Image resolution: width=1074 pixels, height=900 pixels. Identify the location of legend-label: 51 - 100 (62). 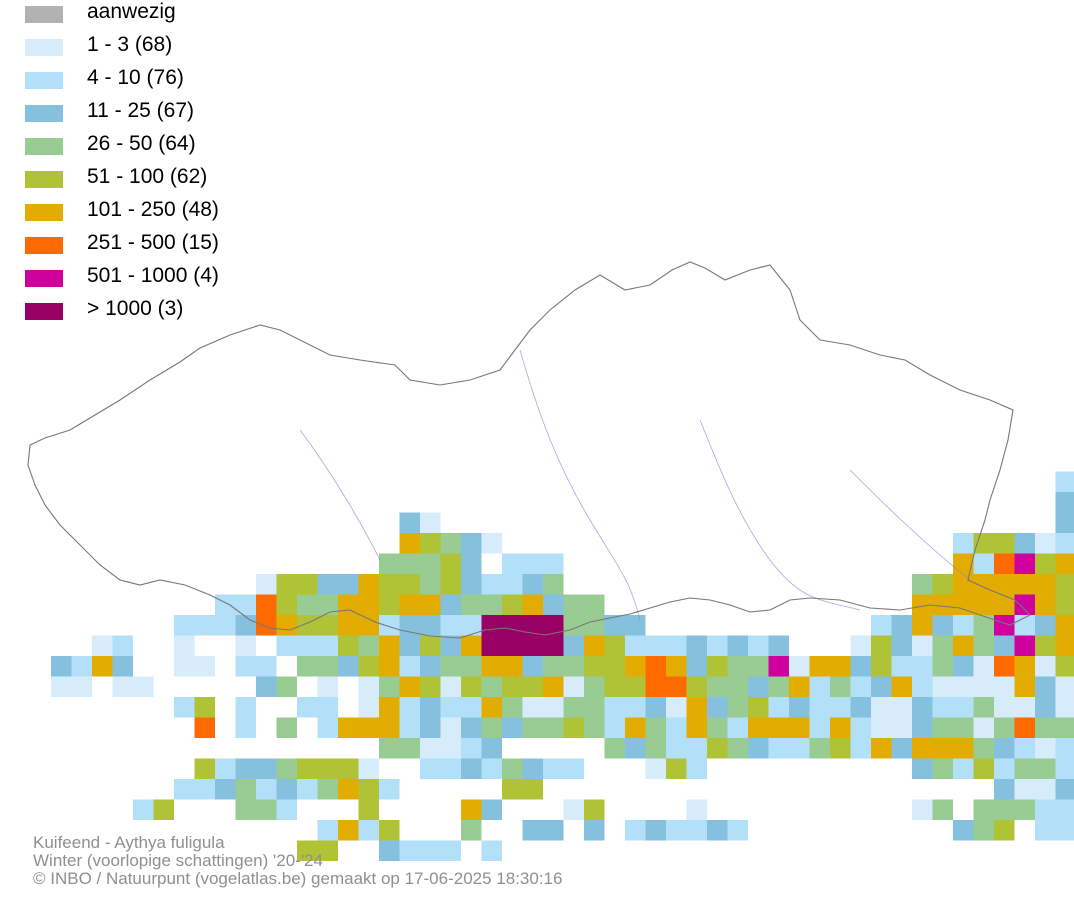
(147, 176).